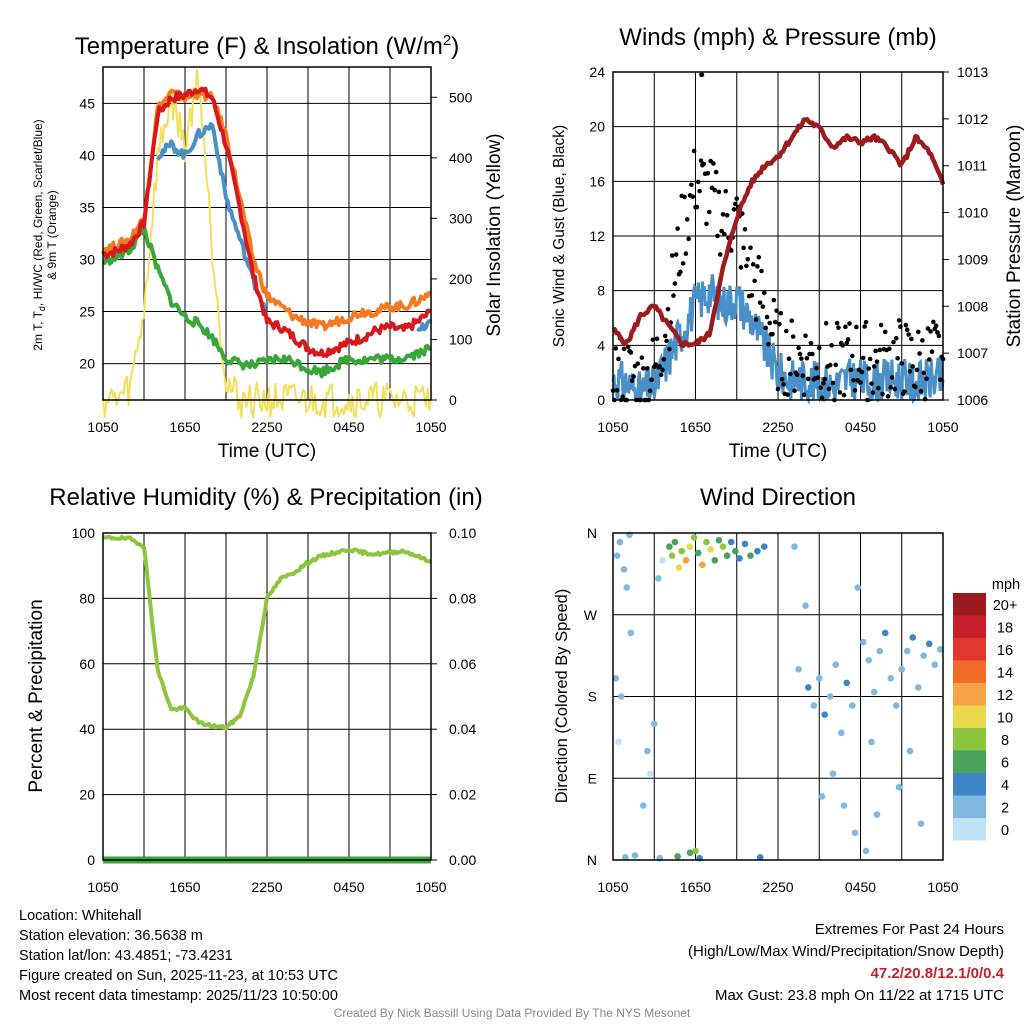  I want to click on y-tick-label: 0, so click(91, 860).